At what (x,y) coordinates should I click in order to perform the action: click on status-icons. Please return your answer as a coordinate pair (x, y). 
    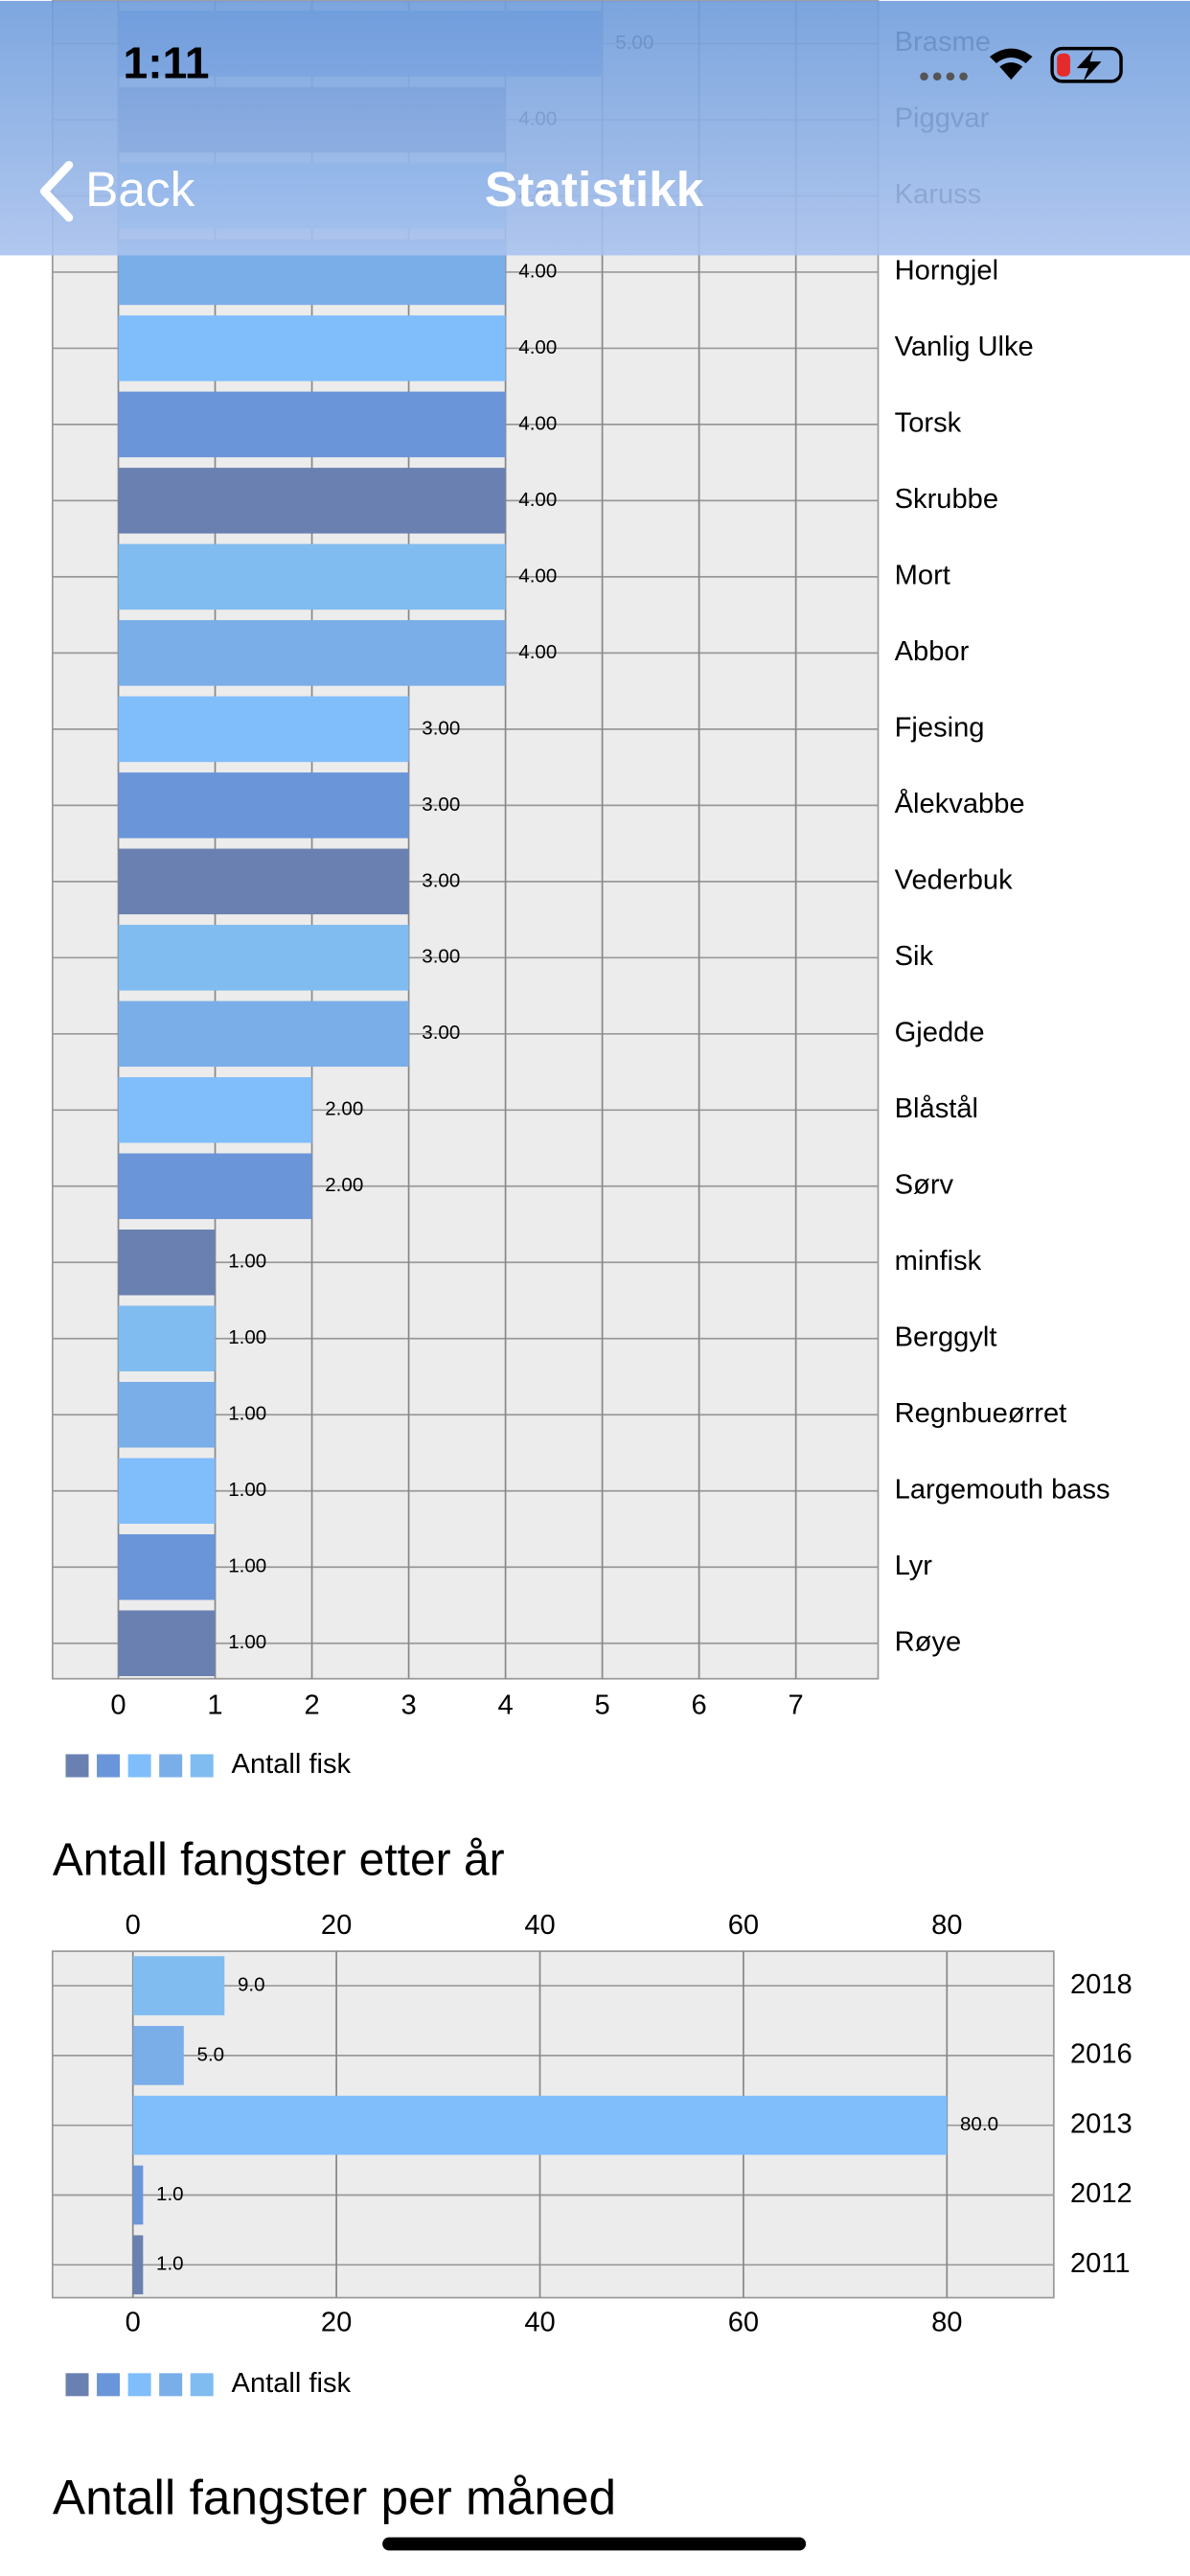
    Looking at the image, I should click on (1021, 64).